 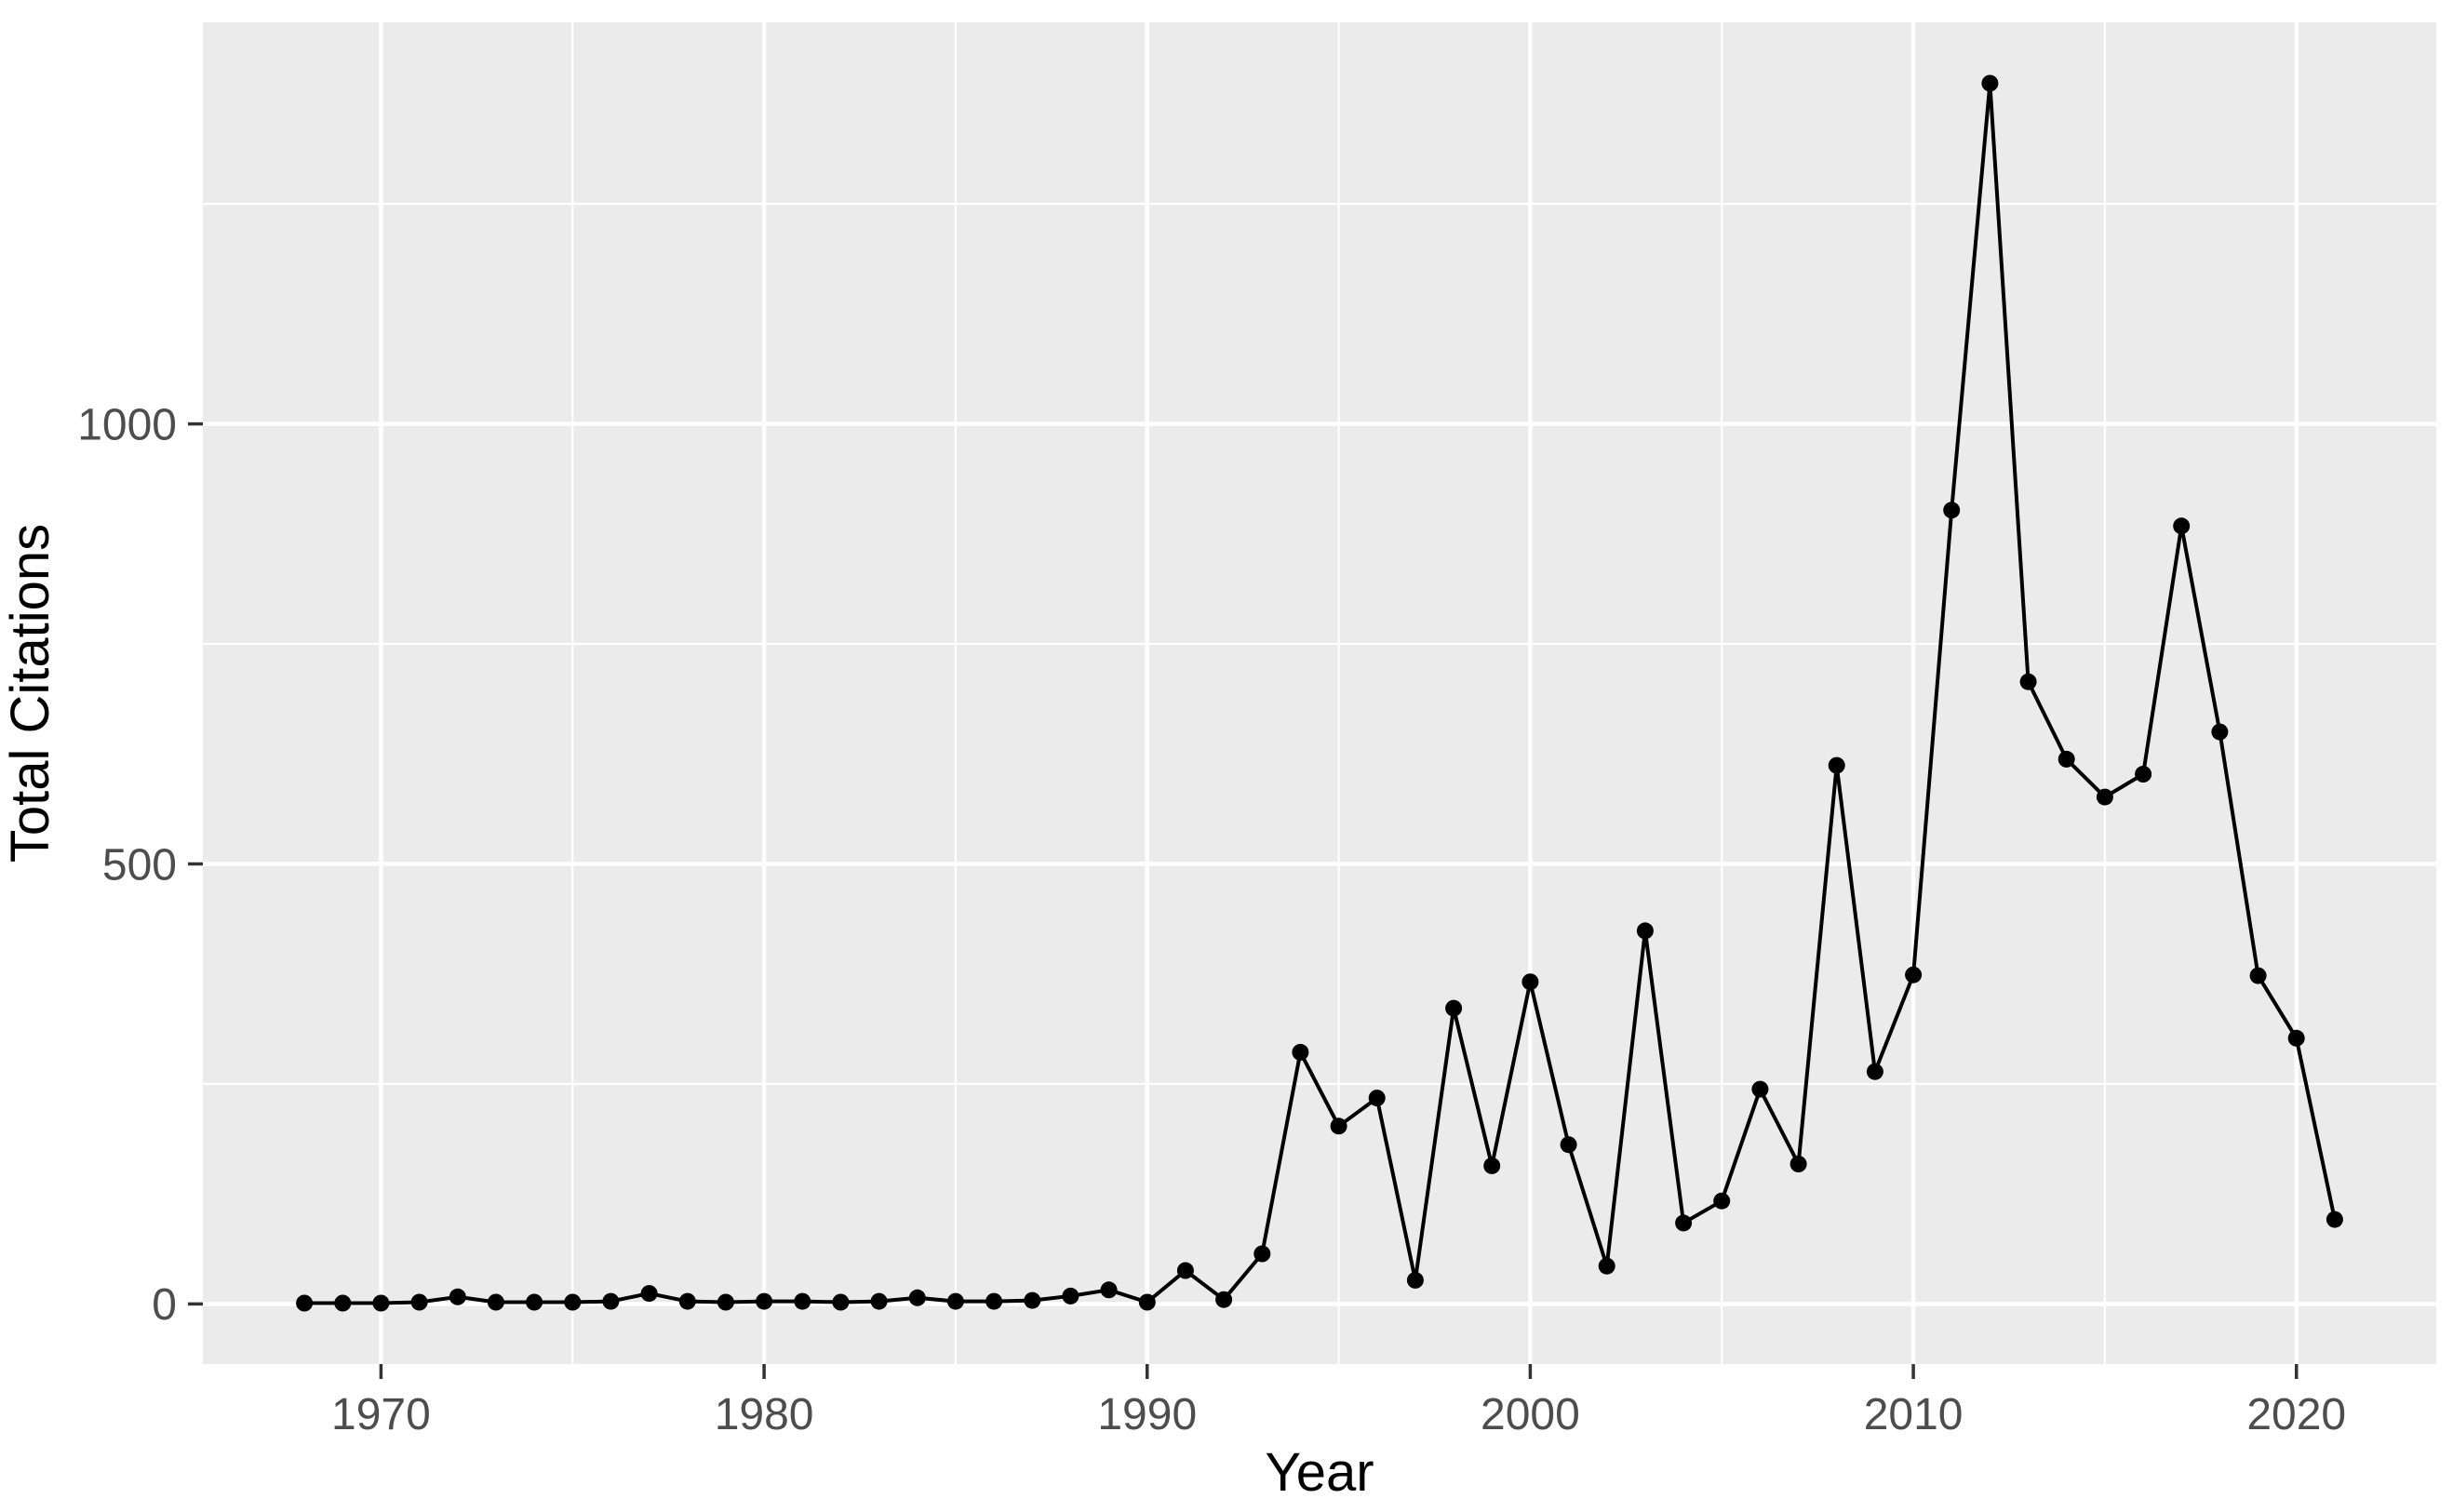 I want to click on y-tick-label: 1000, so click(x=127, y=424).